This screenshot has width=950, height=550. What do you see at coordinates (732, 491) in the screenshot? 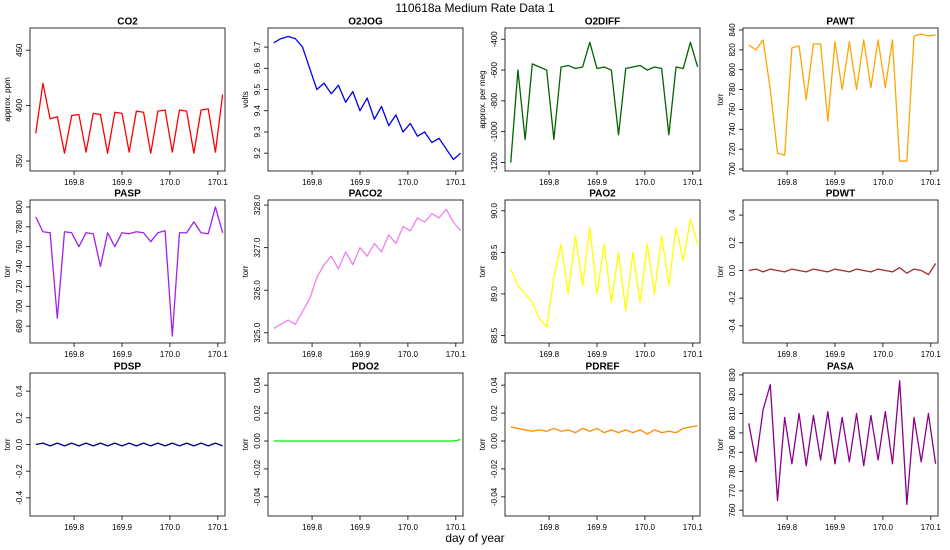
I see `y-tick-label: 770` at bounding box center [732, 491].